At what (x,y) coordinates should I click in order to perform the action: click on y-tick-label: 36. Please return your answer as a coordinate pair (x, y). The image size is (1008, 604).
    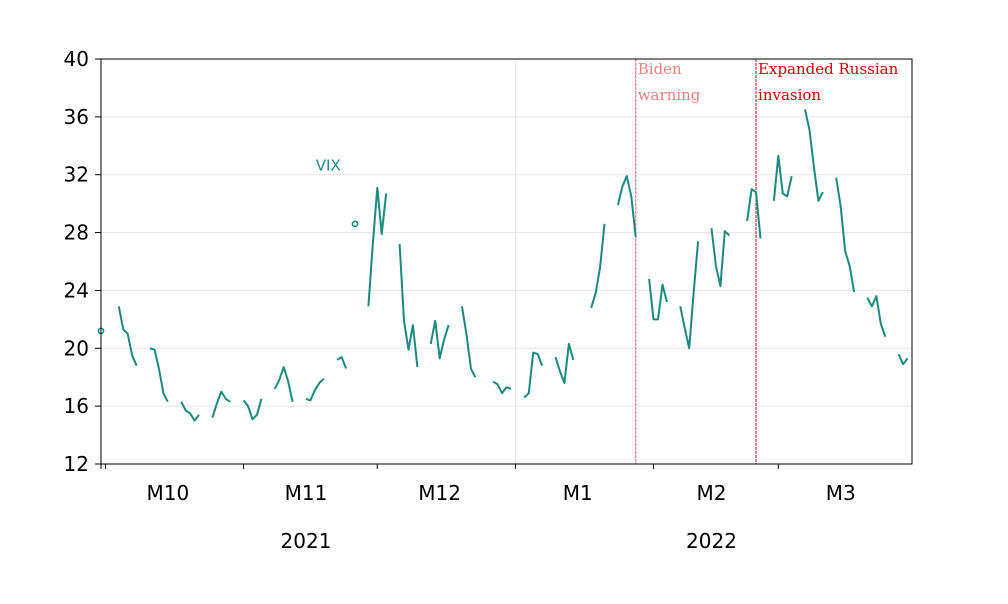
    Looking at the image, I should click on (76, 117).